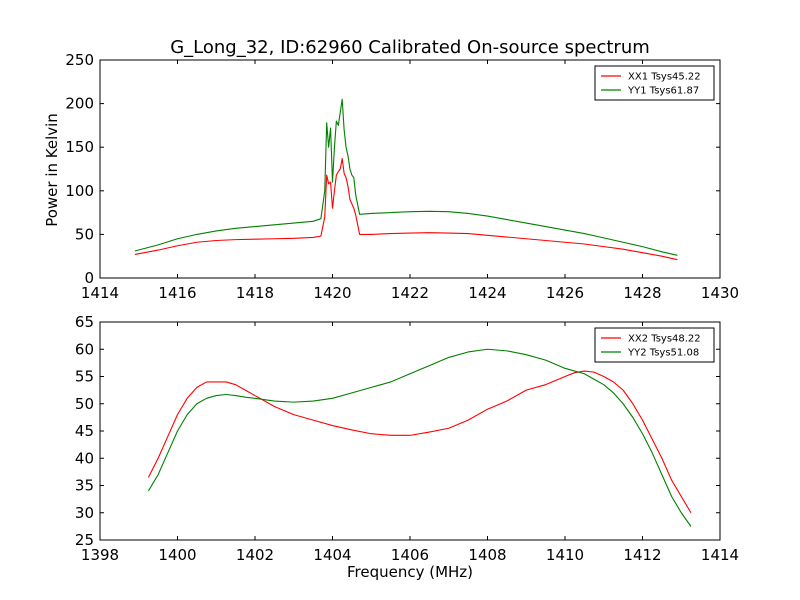 Image resolution: width=800 pixels, height=600 pixels. I want to click on top-x-tick-label: 1426, so click(565, 293).